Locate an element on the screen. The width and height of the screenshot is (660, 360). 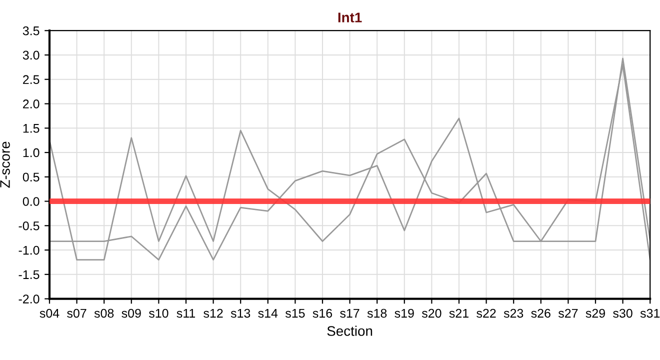
x-tick-label: s30 is located at coordinates (622, 313).